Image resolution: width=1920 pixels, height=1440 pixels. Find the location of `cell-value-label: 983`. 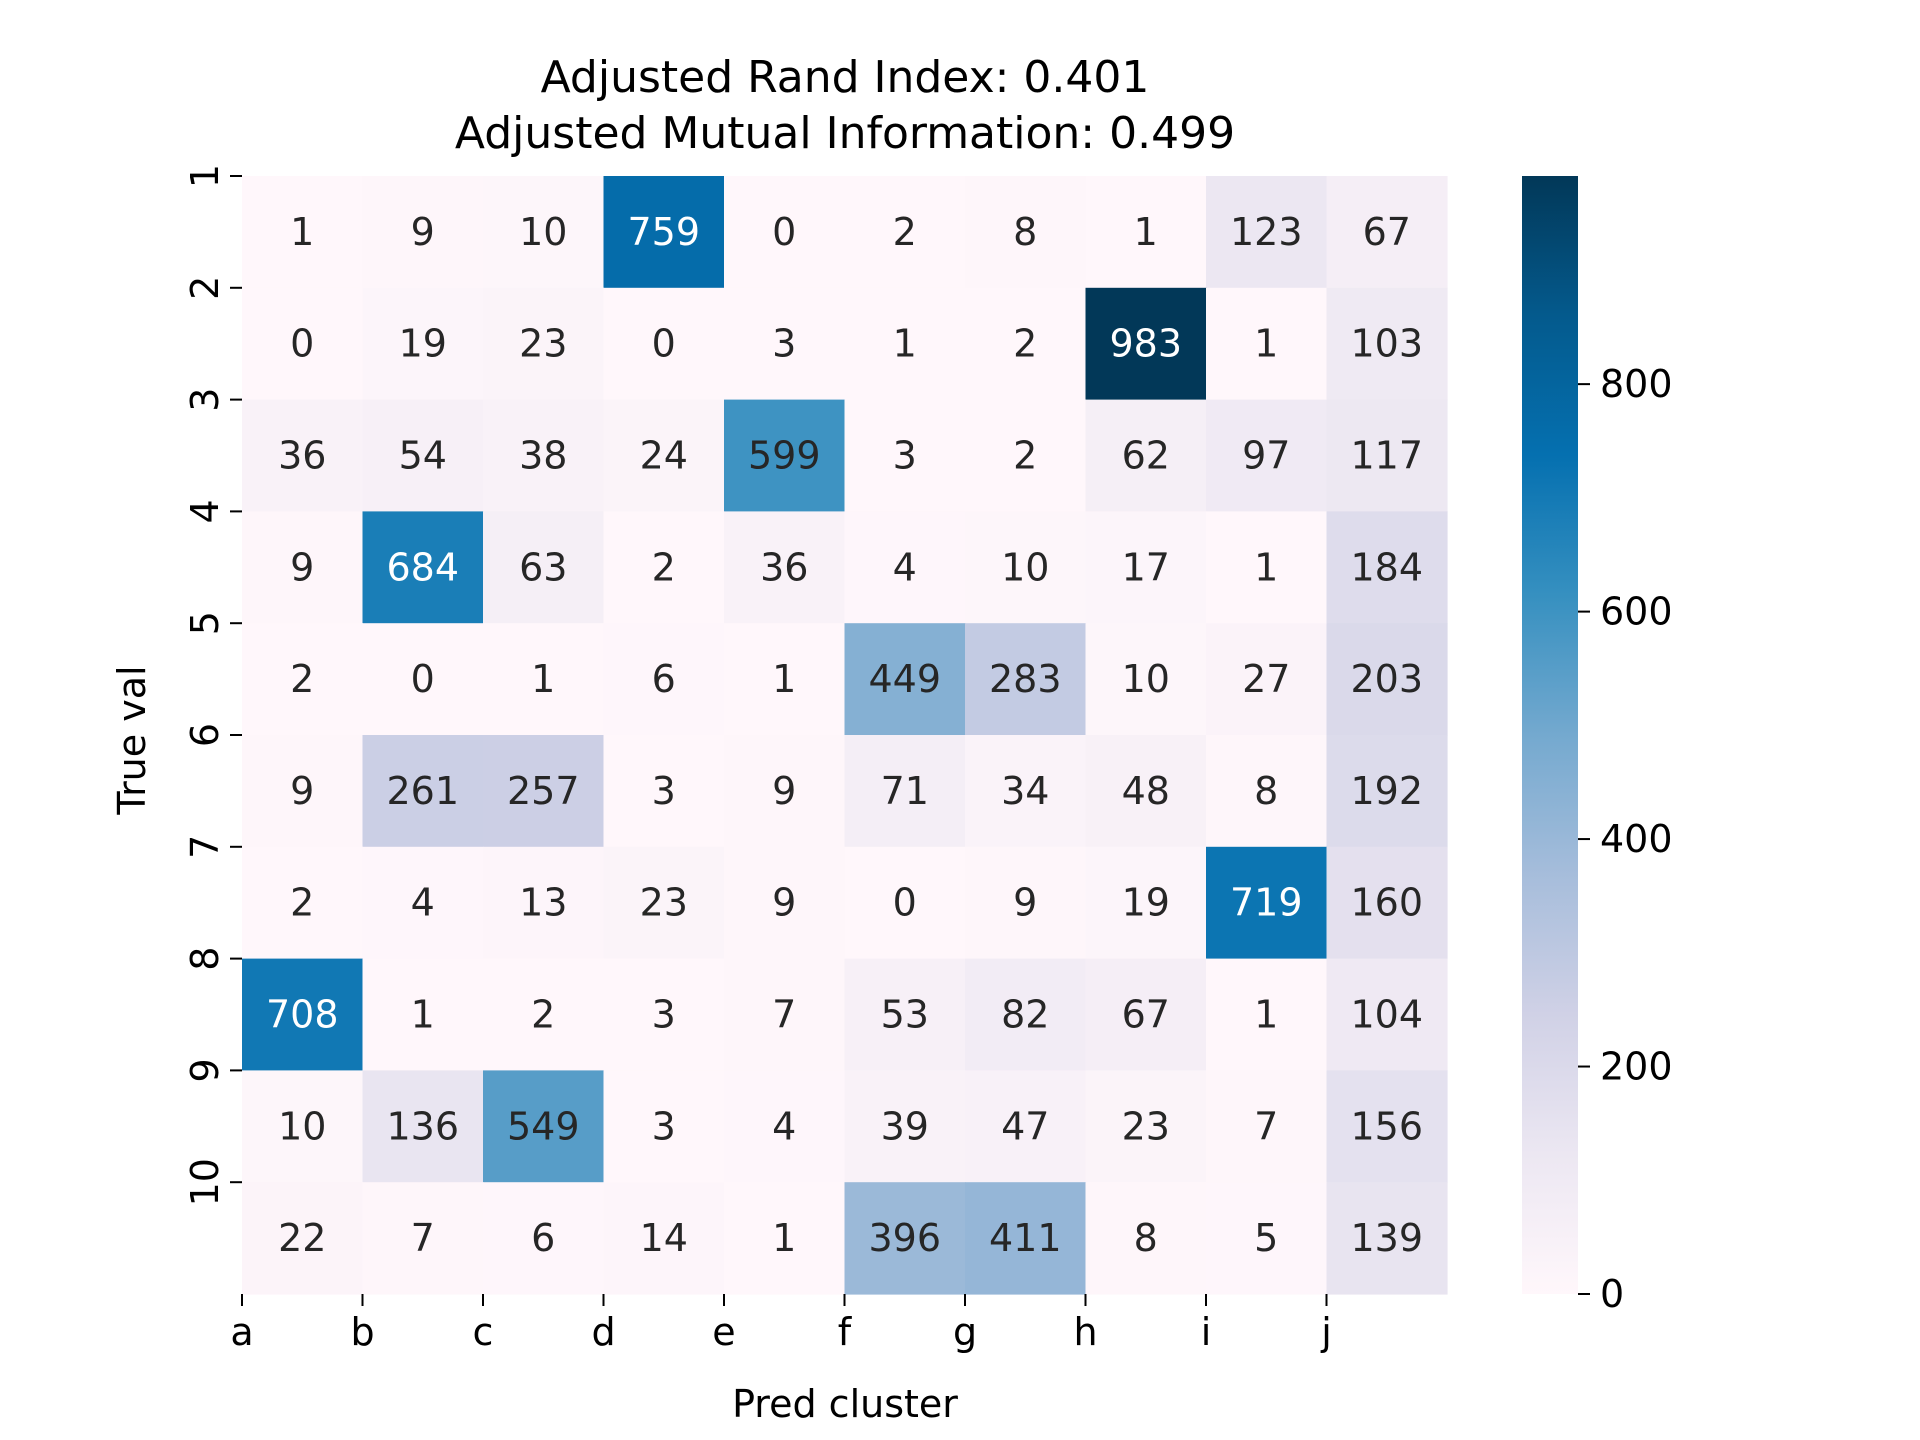

cell-value-label: 983 is located at coordinates (1145, 344).